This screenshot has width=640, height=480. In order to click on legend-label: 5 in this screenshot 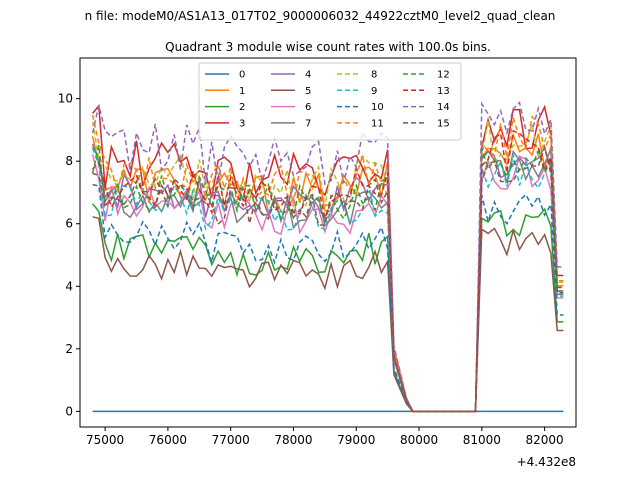, I will do `click(308, 91)`.